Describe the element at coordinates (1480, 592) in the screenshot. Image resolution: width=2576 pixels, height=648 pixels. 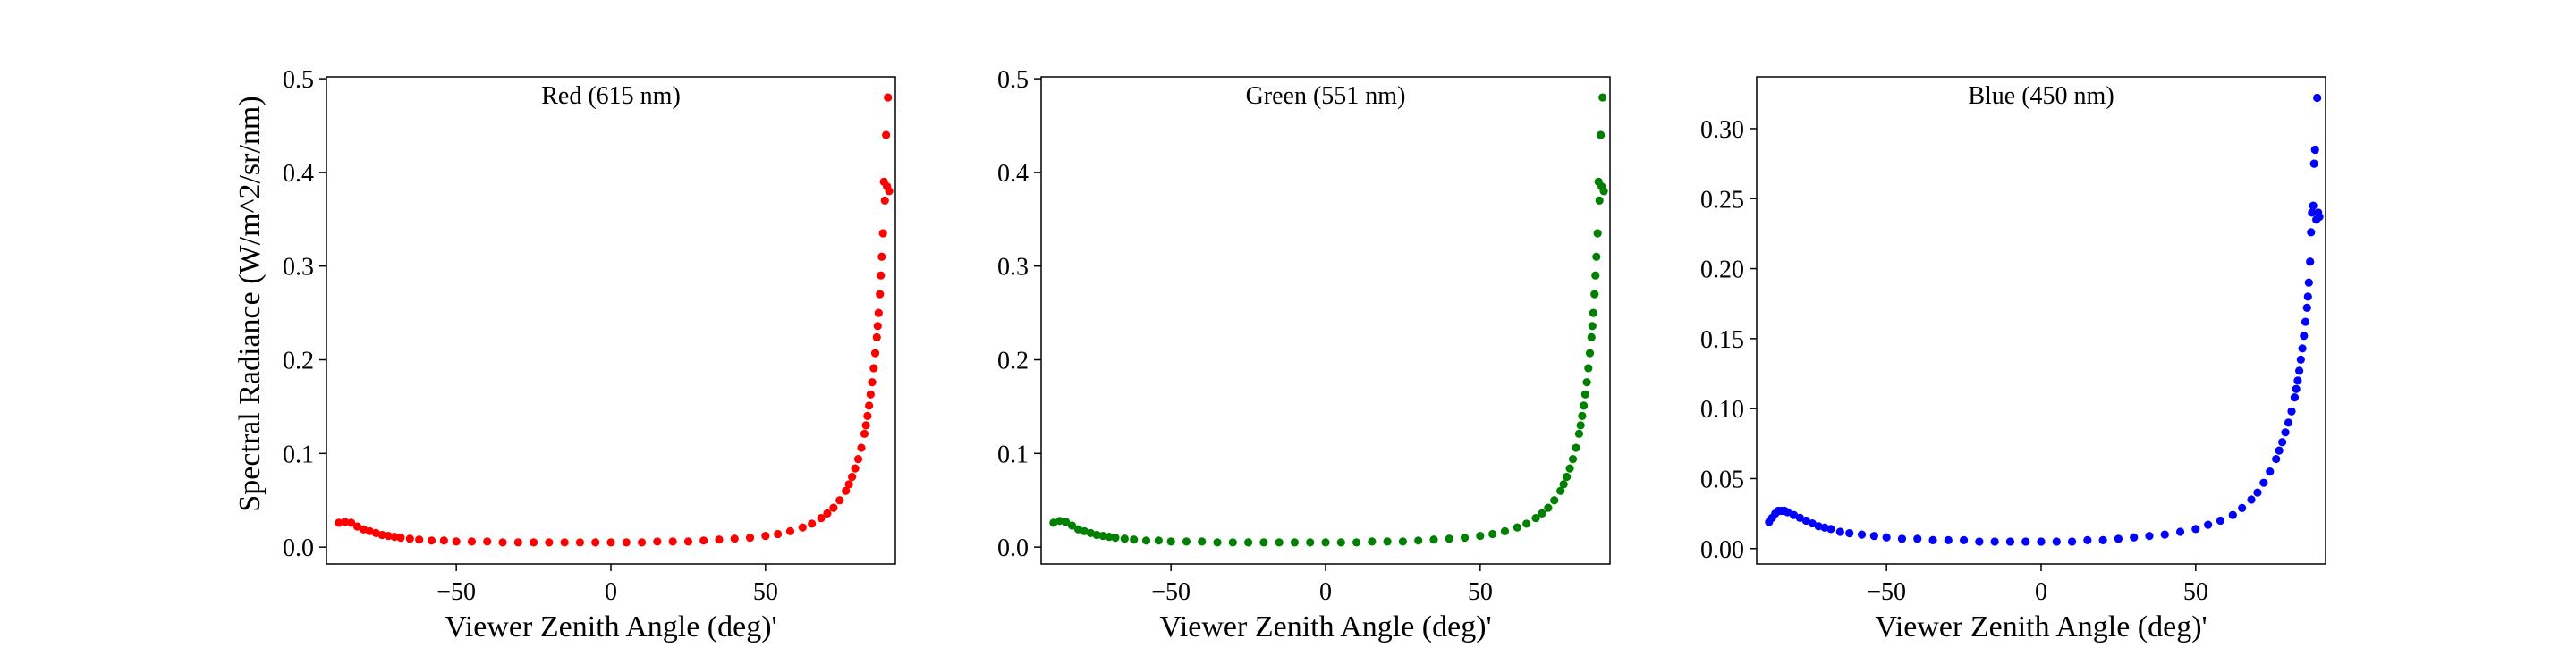
I see `x-tick-label: 50` at that location.